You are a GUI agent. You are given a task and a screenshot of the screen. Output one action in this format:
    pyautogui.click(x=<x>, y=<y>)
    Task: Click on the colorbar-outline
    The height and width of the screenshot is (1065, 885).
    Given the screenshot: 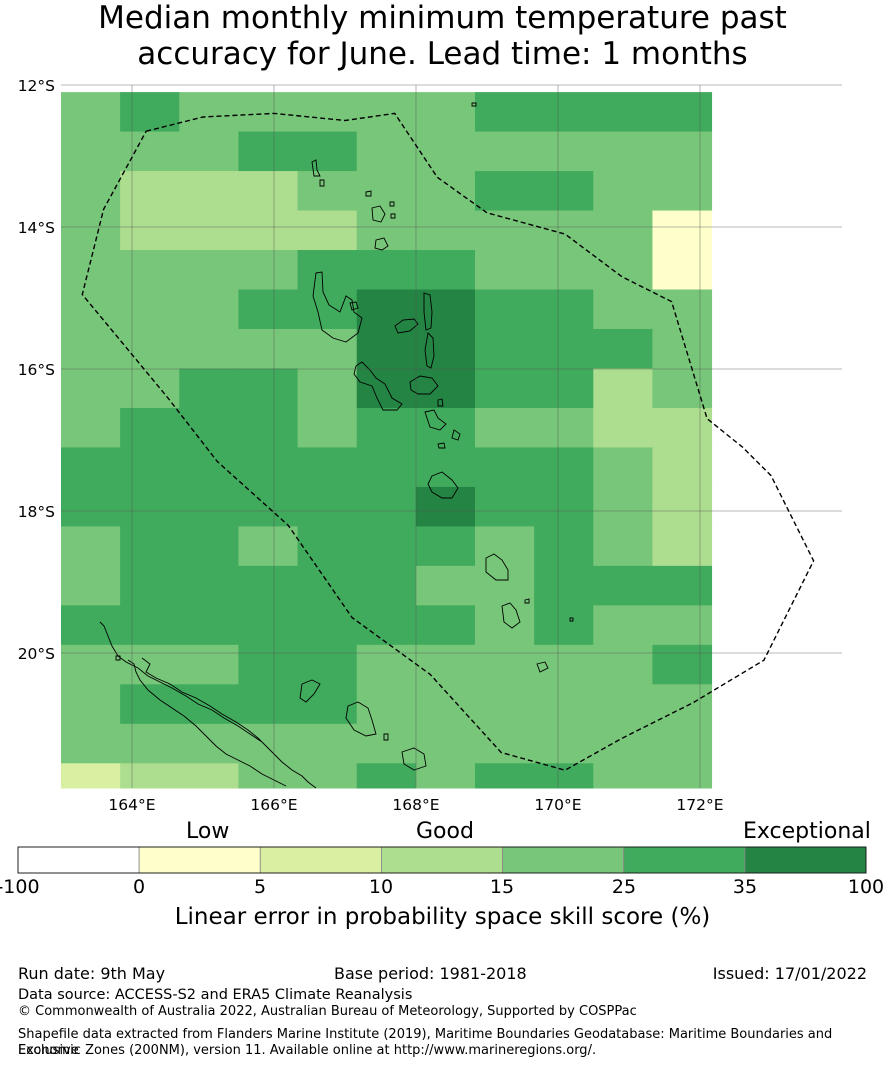 What is the action you would take?
    pyautogui.click(x=442, y=860)
    